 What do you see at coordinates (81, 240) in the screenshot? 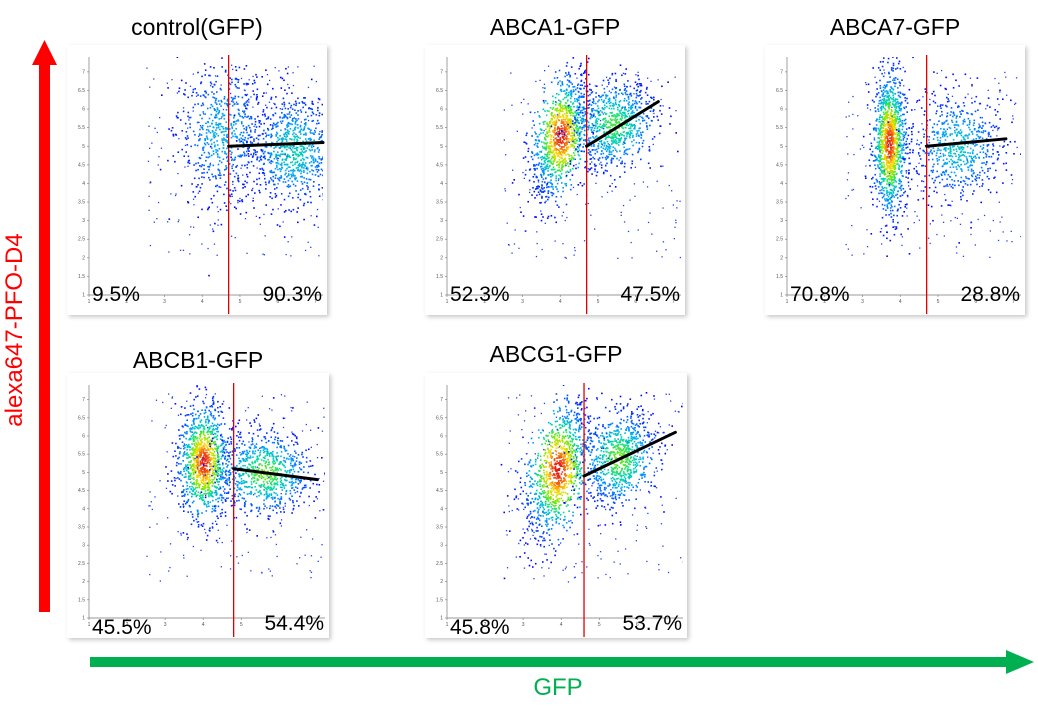
I see `y-tick-label: 2.5` at bounding box center [81, 240].